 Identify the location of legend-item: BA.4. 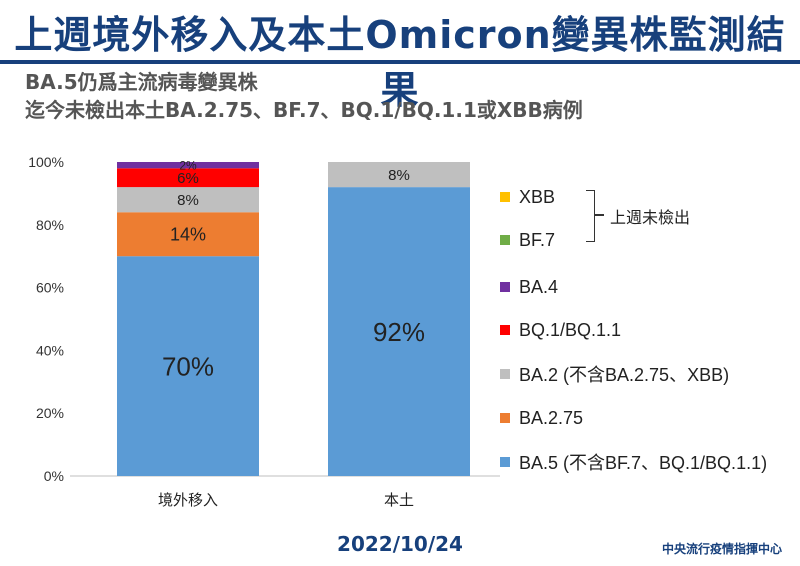
(529, 287).